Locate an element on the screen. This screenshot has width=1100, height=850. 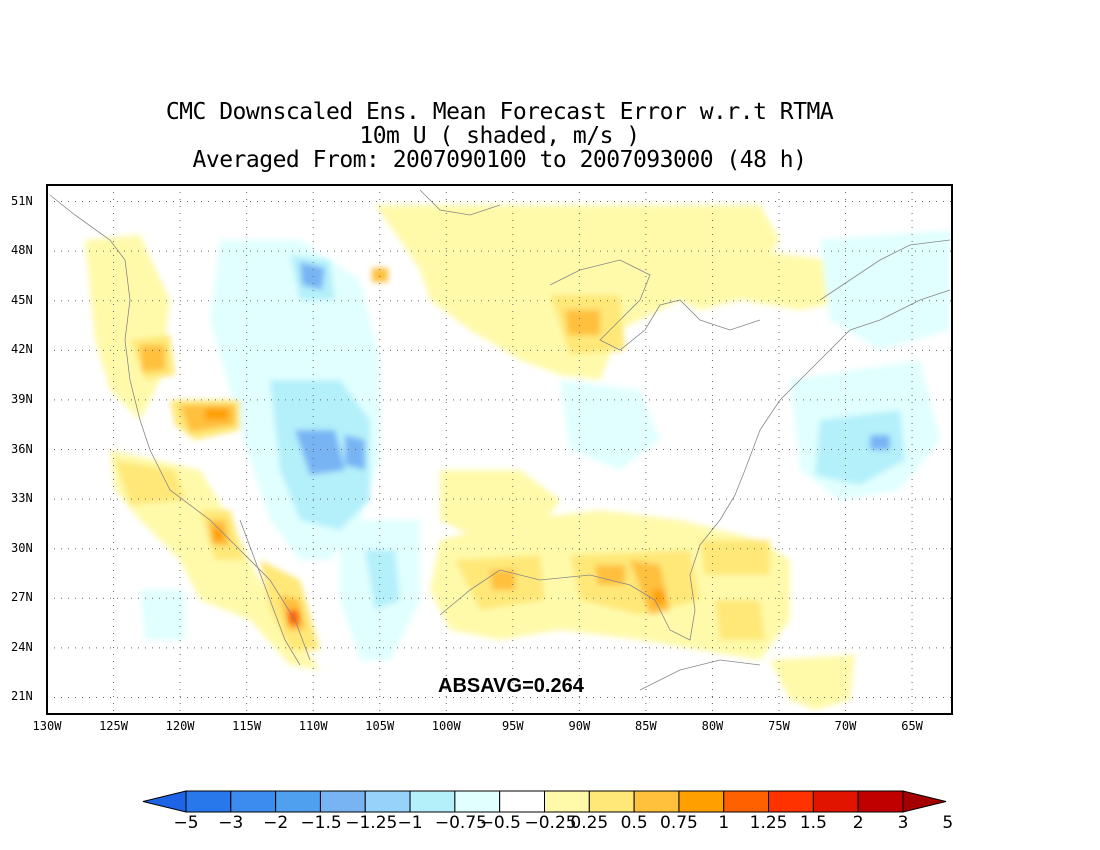
shade-neg-atlantic-spot is located at coordinates (880, 442).